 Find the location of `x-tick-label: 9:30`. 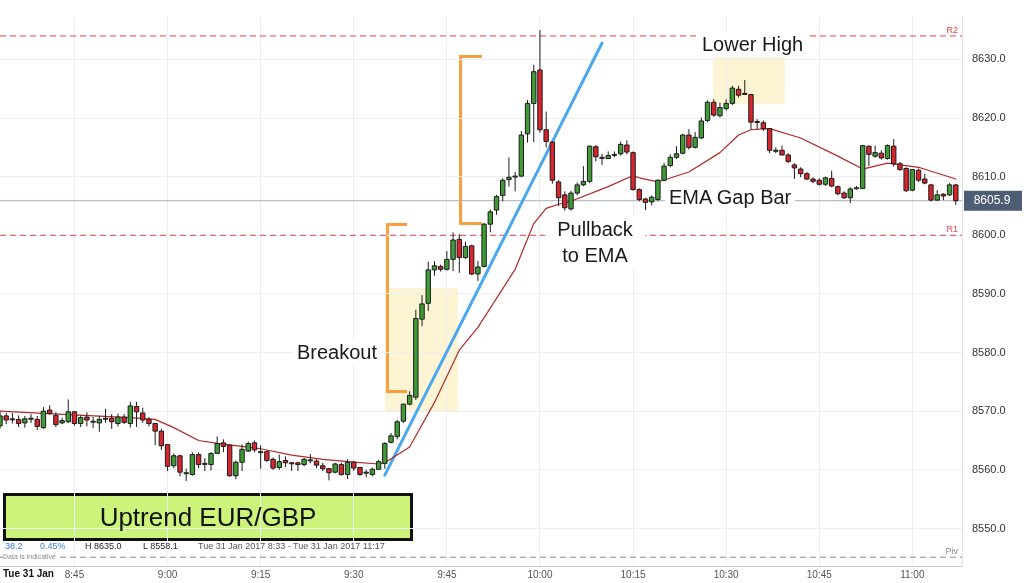

x-tick-label: 9:30 is located at coordinates (354, 574).